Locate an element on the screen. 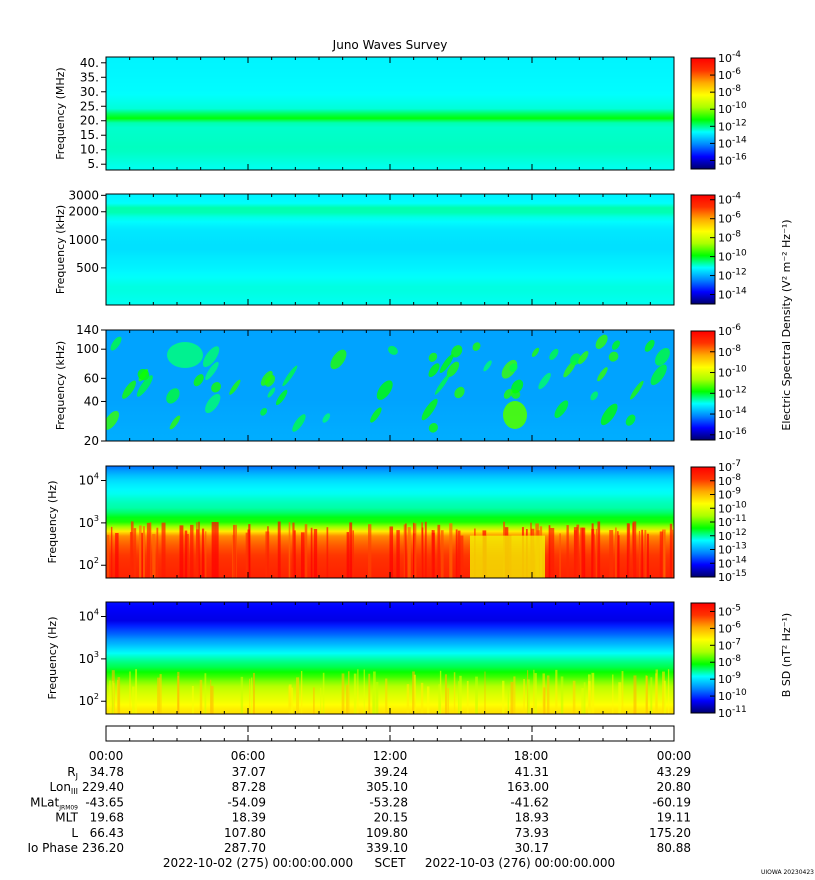 This screenshot has height=880, width=815. ephemeris-value: 18.93 is located at coordinates (532, 818).